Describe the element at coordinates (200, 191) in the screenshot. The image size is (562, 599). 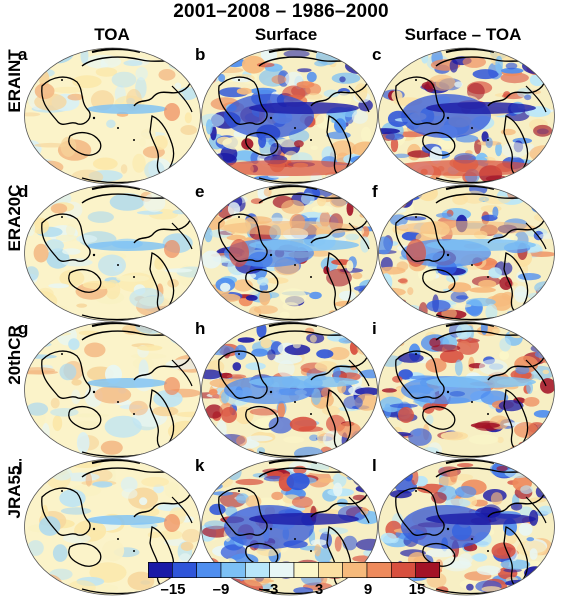
I see `panel-letter: e` at that location.